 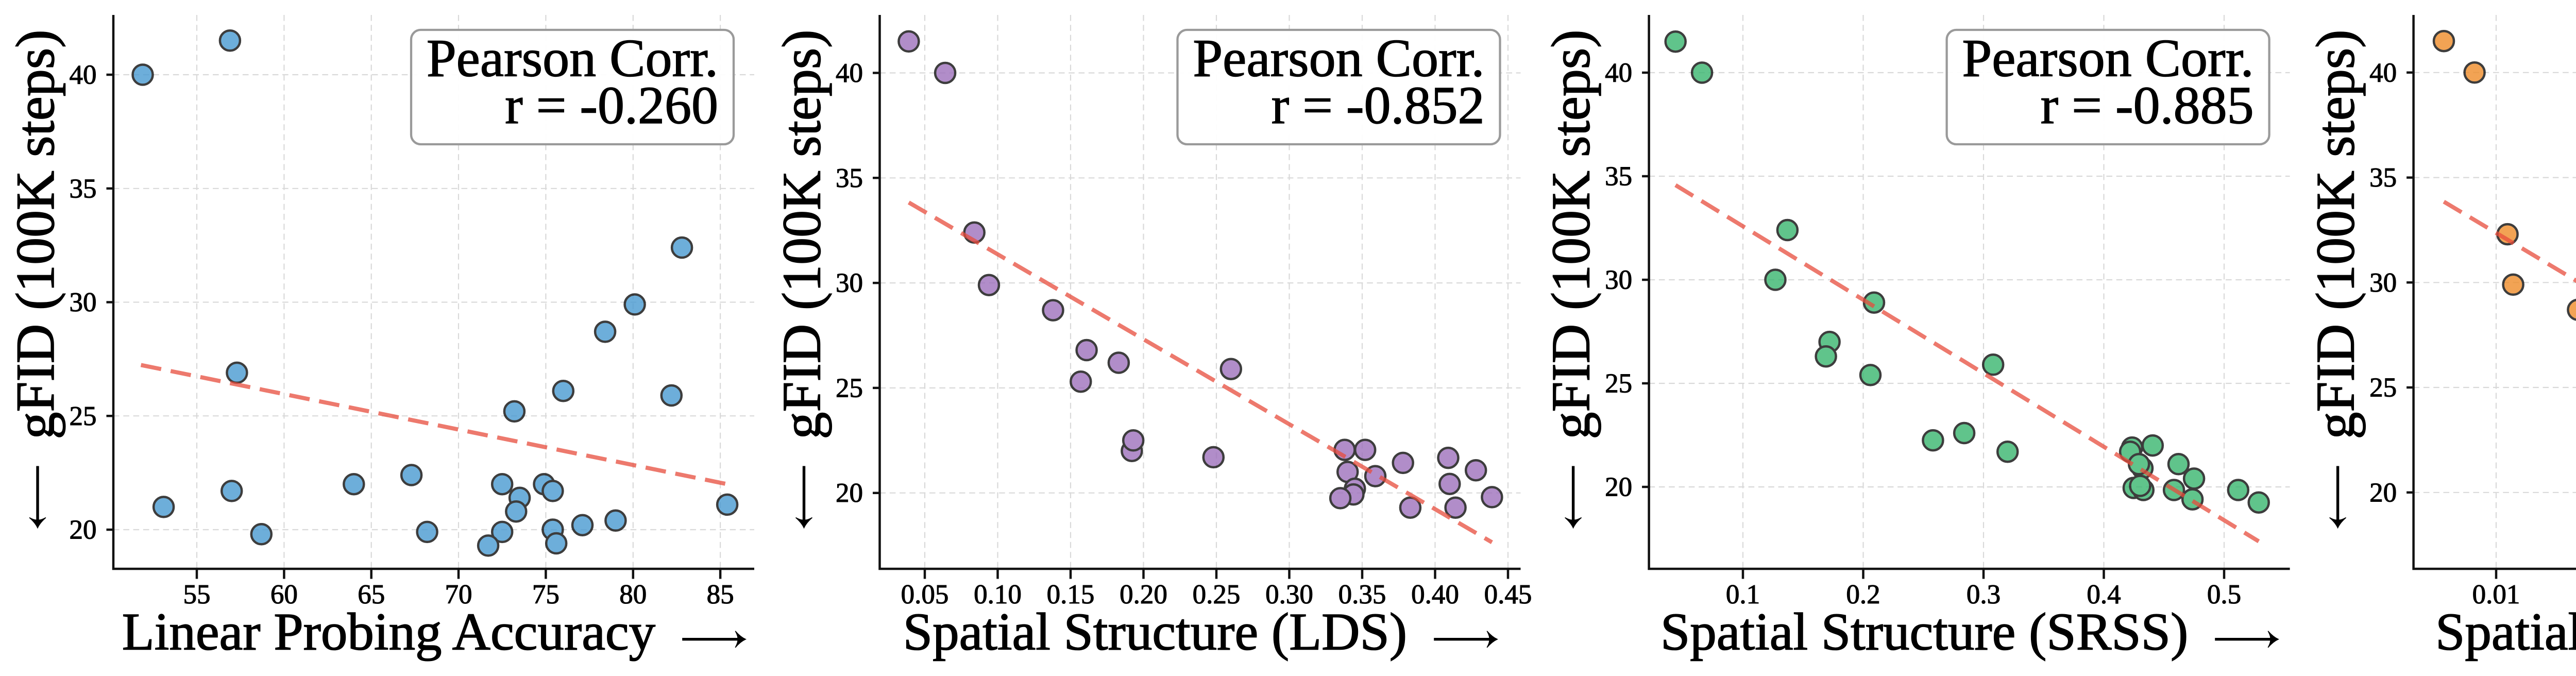 What do you see at coordinates (1743, 595) in the screenshot?
I see `svg-text: 0.1` at bounding box center [1743, 595].